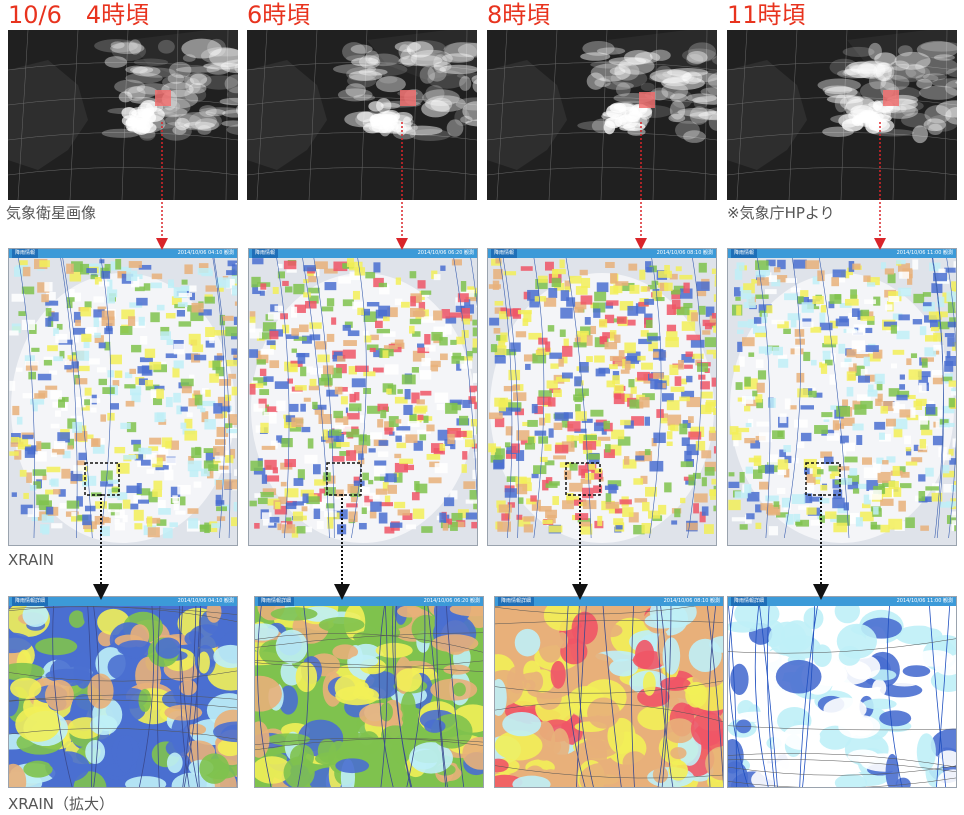 Image resolution: width=964 pixels, height=815 pixels. What do you see at coordinates (684, 253) in the screenshot?
I see `radar-header-time: 2014/10/06 08:10 観測` at bounding box center [684, 253].